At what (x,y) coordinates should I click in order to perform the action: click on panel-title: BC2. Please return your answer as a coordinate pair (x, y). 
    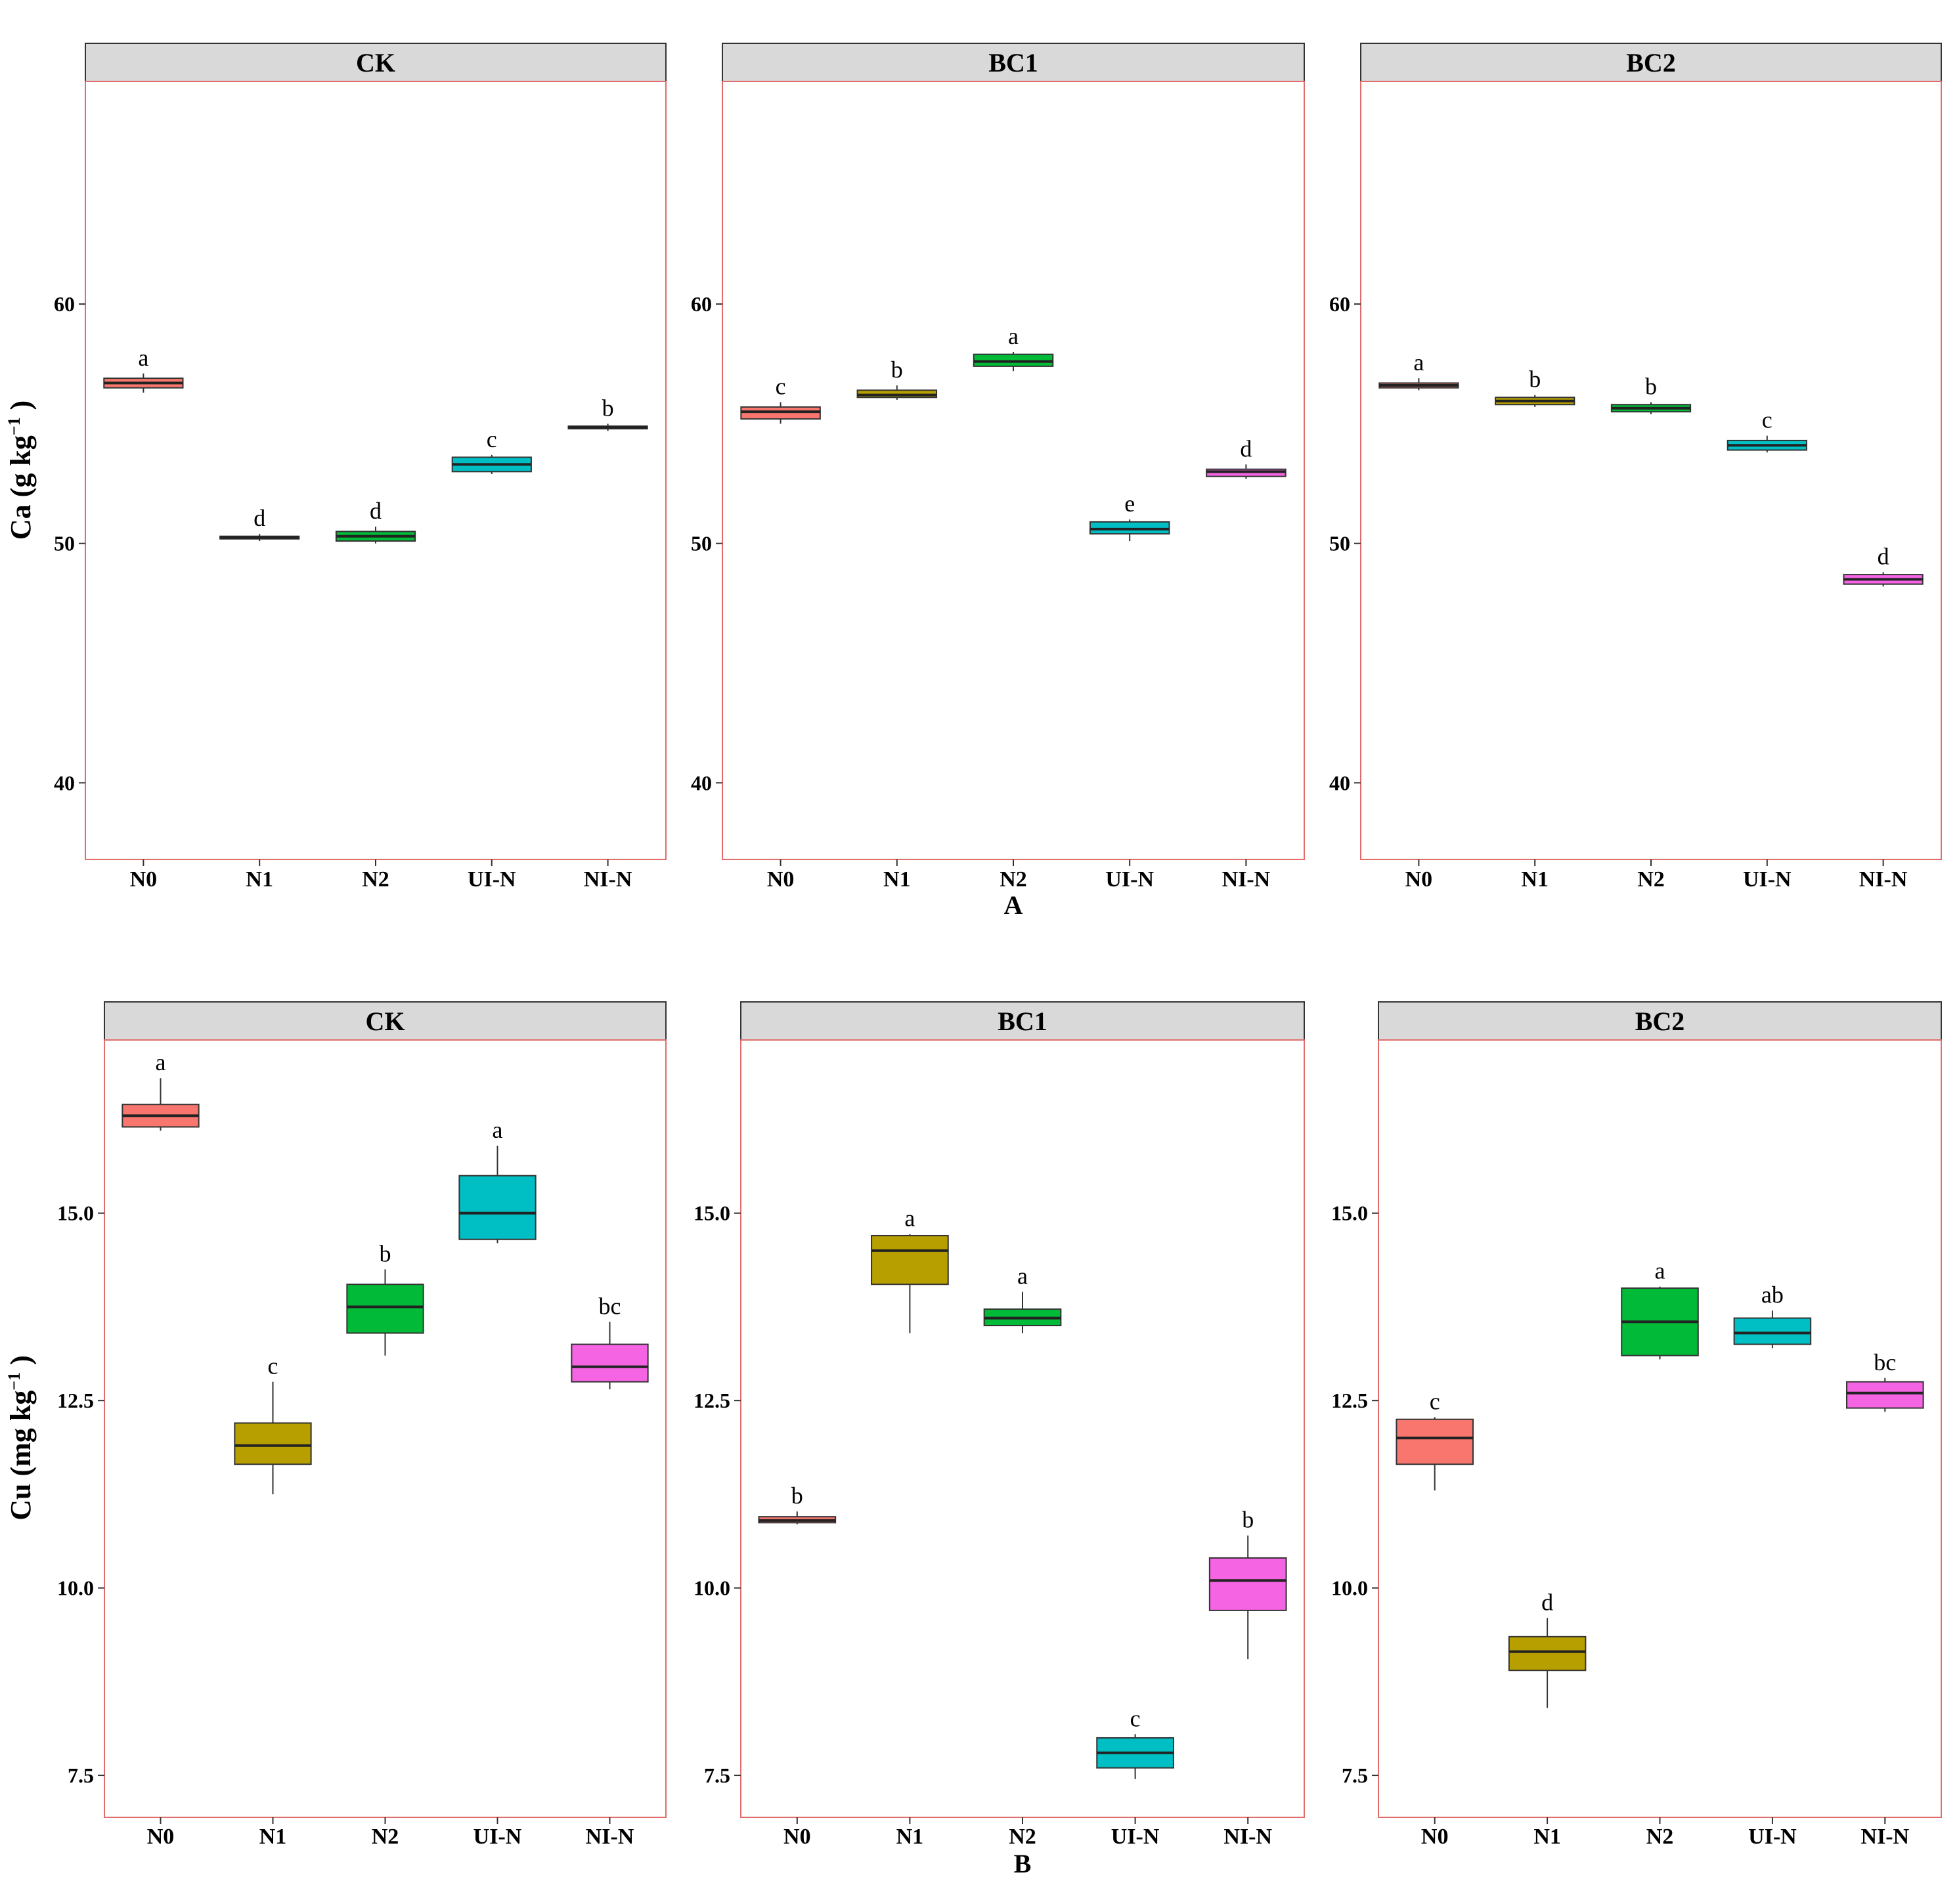
    Looking at the image, I should click on (1660, 1021).